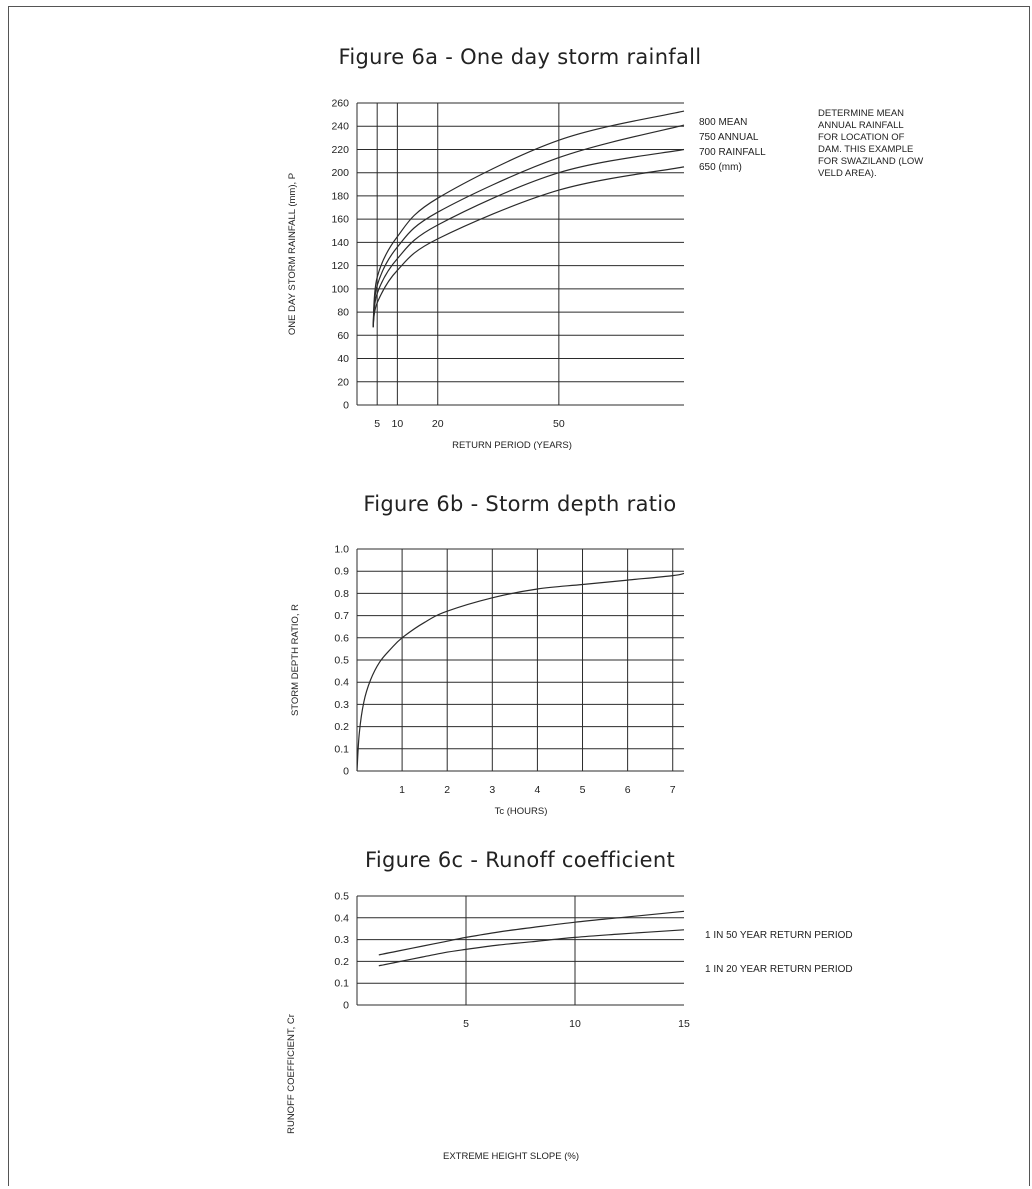 This screenshot has width=1032, height=1189. I want to click on x-axis-label: Tc (HOURS), so click(521, 811).